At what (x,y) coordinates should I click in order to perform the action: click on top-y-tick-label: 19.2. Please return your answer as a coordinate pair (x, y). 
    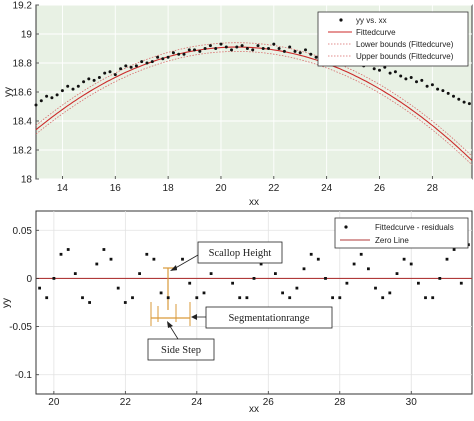
    Looking at the image, I should click on (23, 6).